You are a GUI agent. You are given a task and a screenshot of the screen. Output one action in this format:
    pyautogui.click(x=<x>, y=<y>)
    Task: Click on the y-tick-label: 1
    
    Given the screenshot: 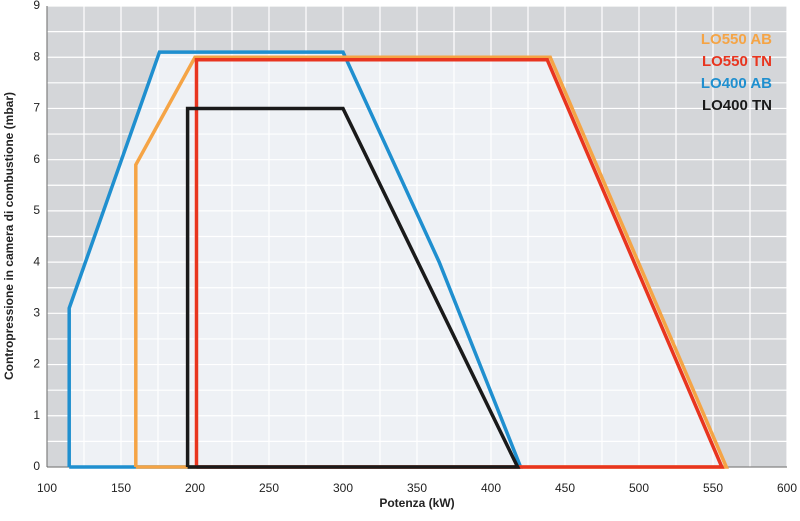 What is the action you would take?
    pyautogui.click(x=36, y=415)
    